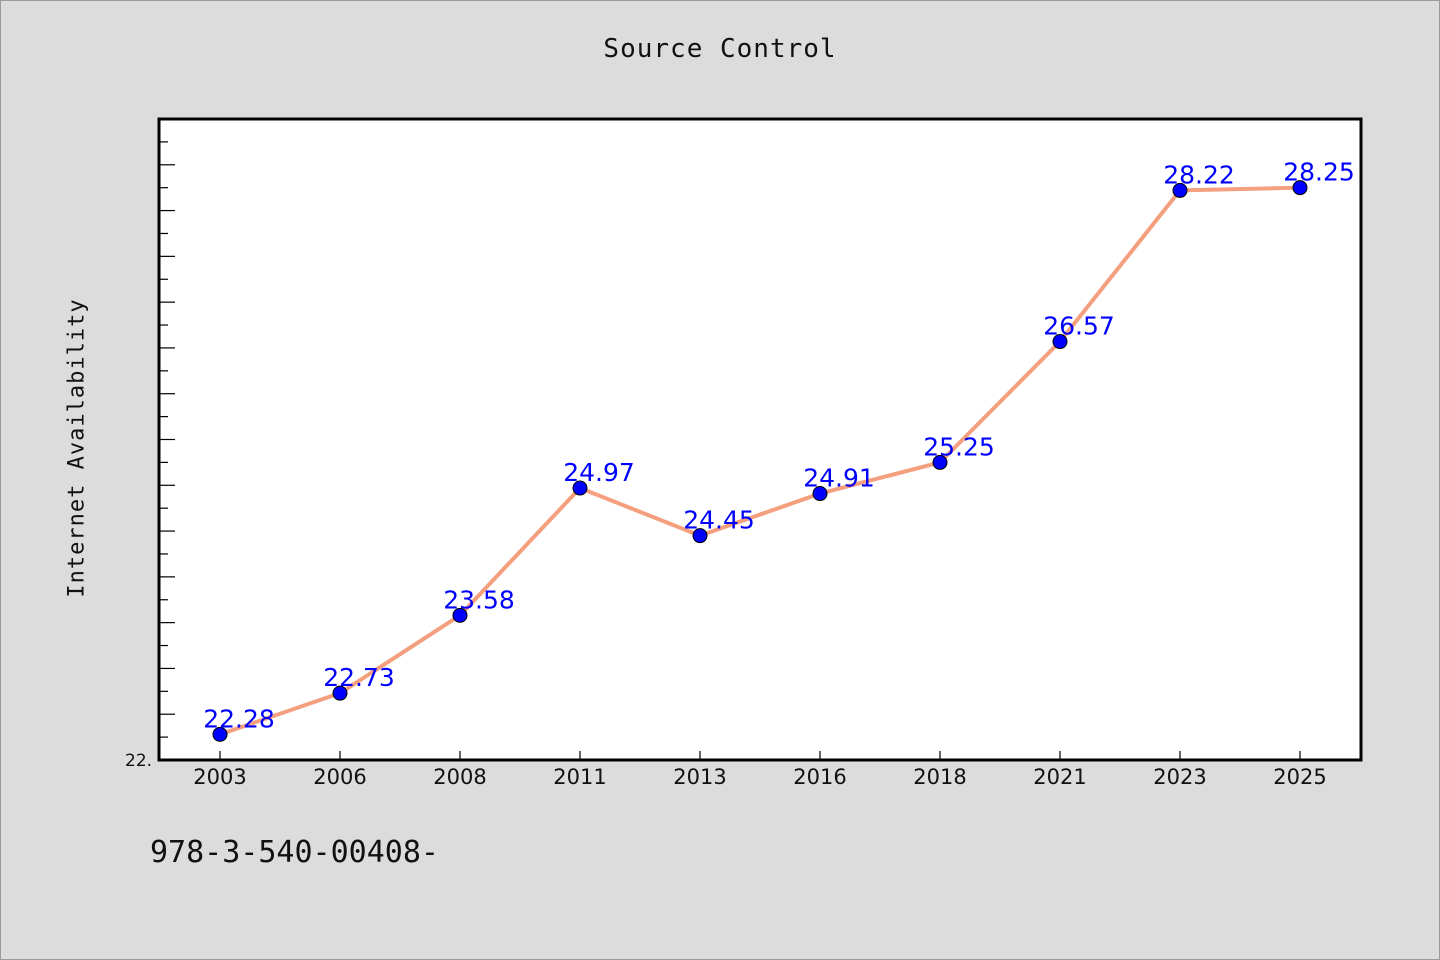 The width and height of the screenshot is (1440, 960). I want to click on data-label: 28.25, so click(1319, 172).